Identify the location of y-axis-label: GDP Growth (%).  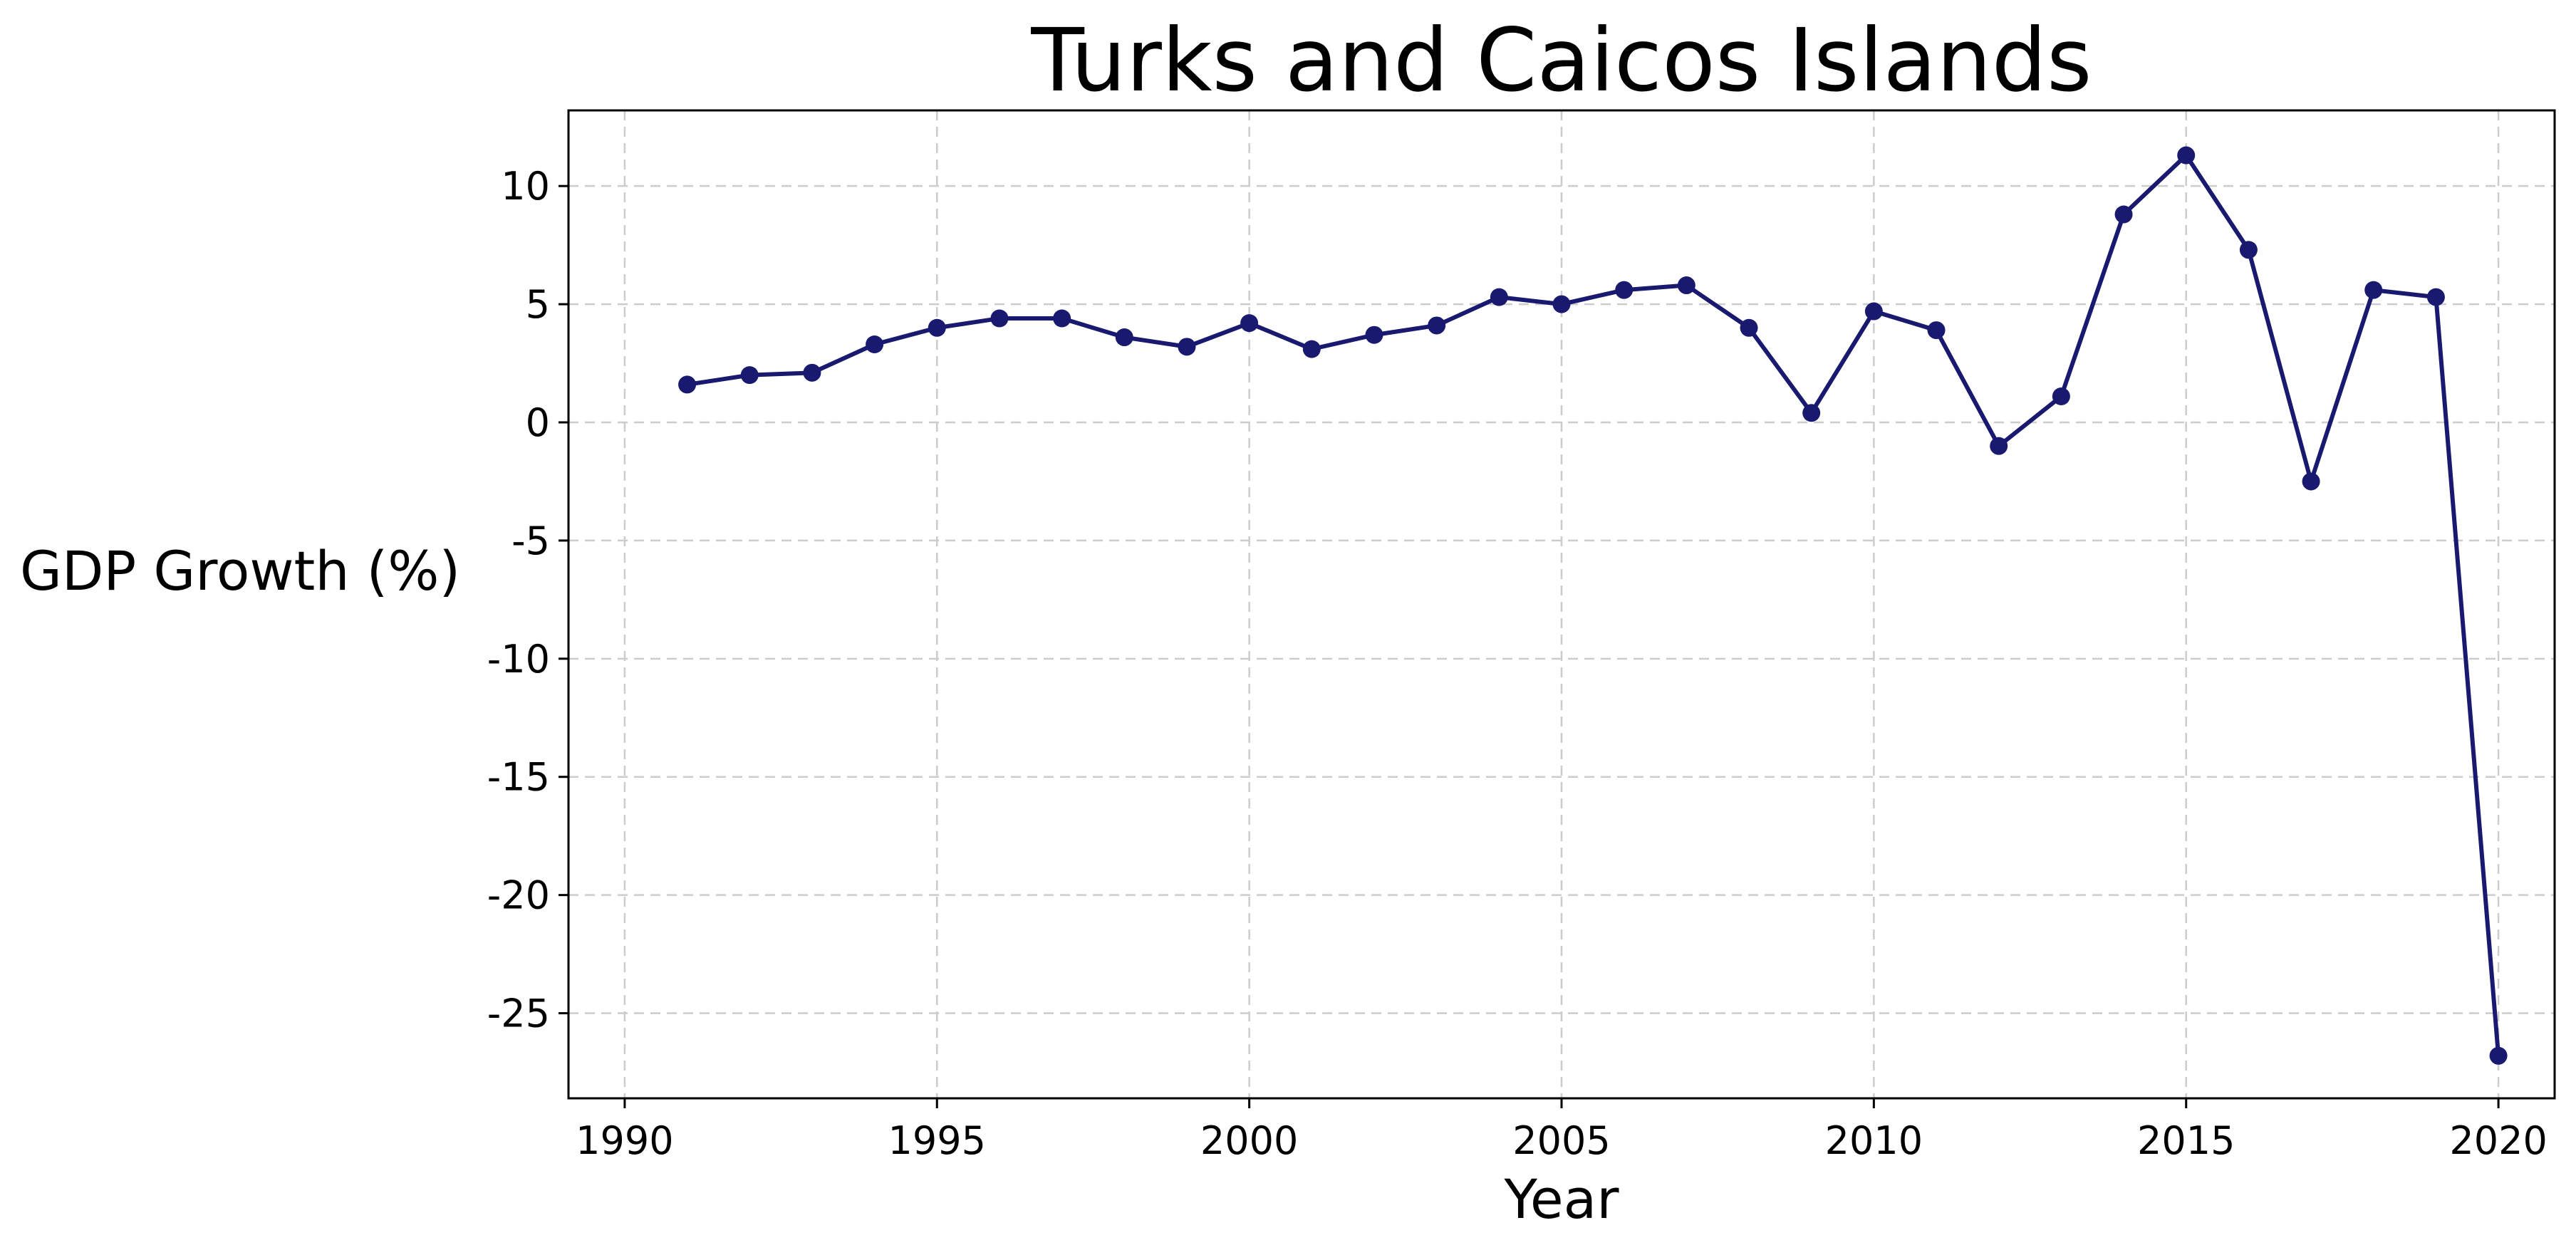
(240, 571).